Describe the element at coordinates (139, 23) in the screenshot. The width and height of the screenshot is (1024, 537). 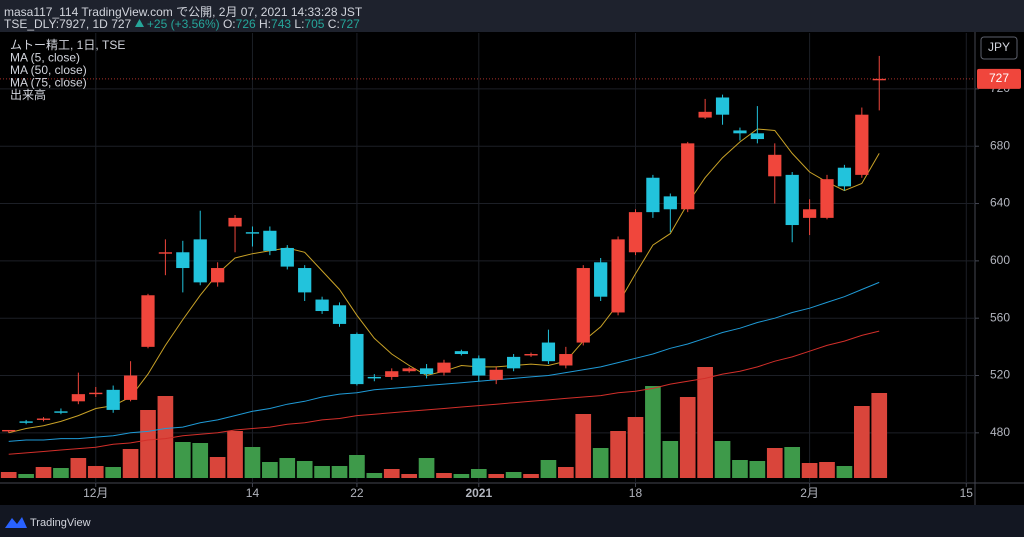
I see `up-arrow` at that location.